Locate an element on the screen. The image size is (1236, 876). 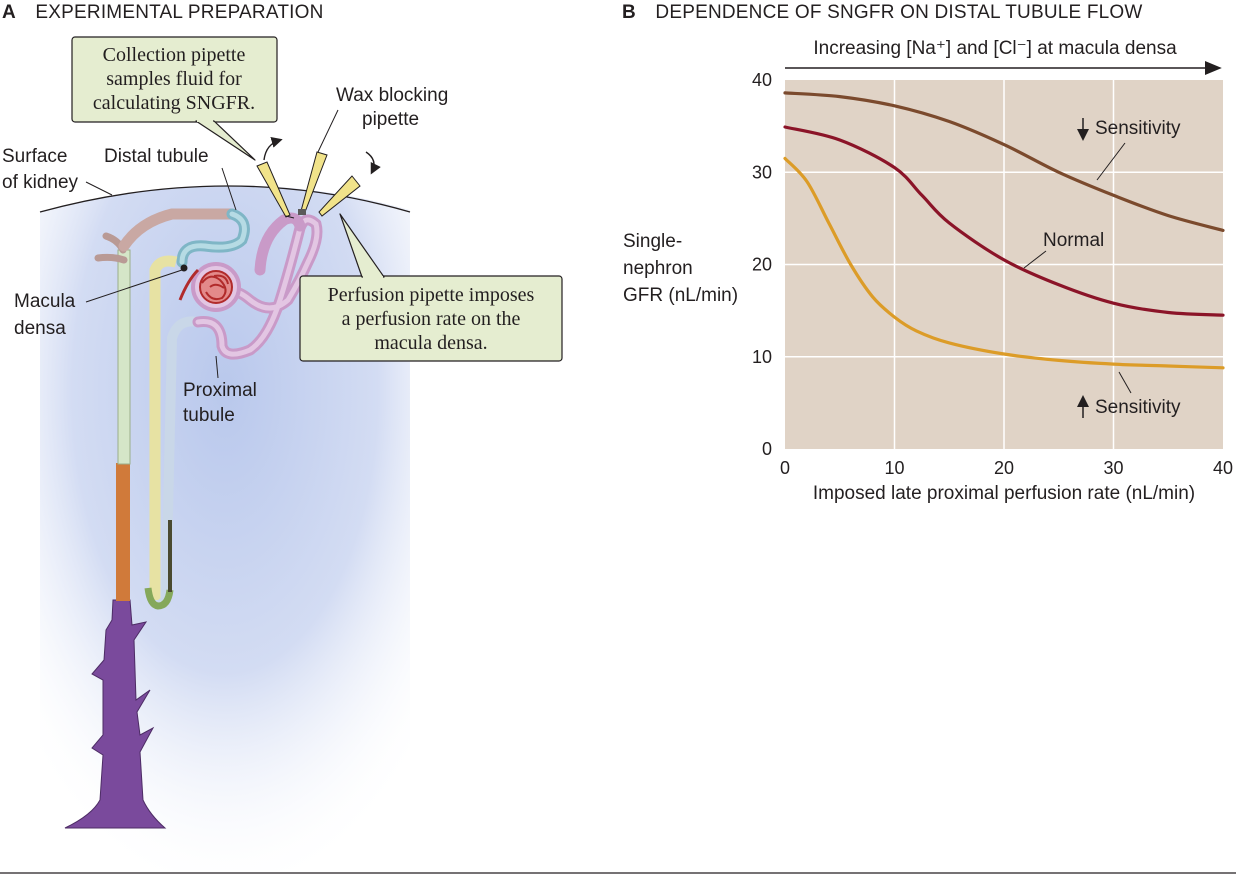
label-macula-1: Macula is located at coordinates (45, 301).